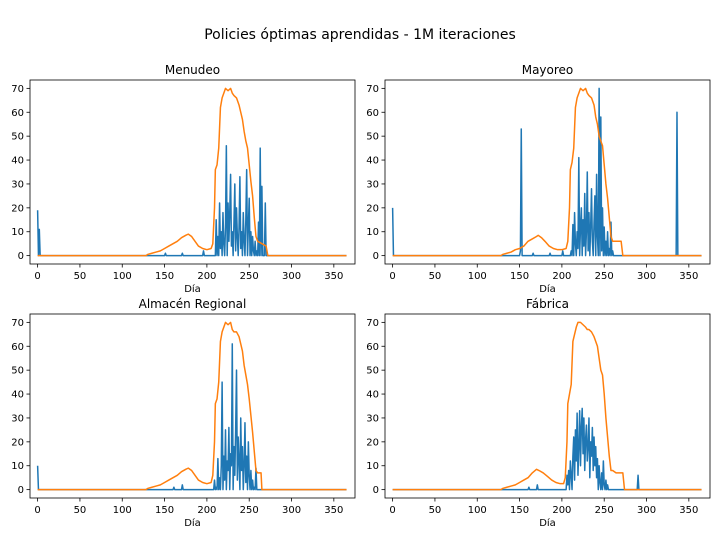 The width and height of the screenshot is (720, 540). I want to click on subplot-title: Almacén Regional, so click(193, 304).